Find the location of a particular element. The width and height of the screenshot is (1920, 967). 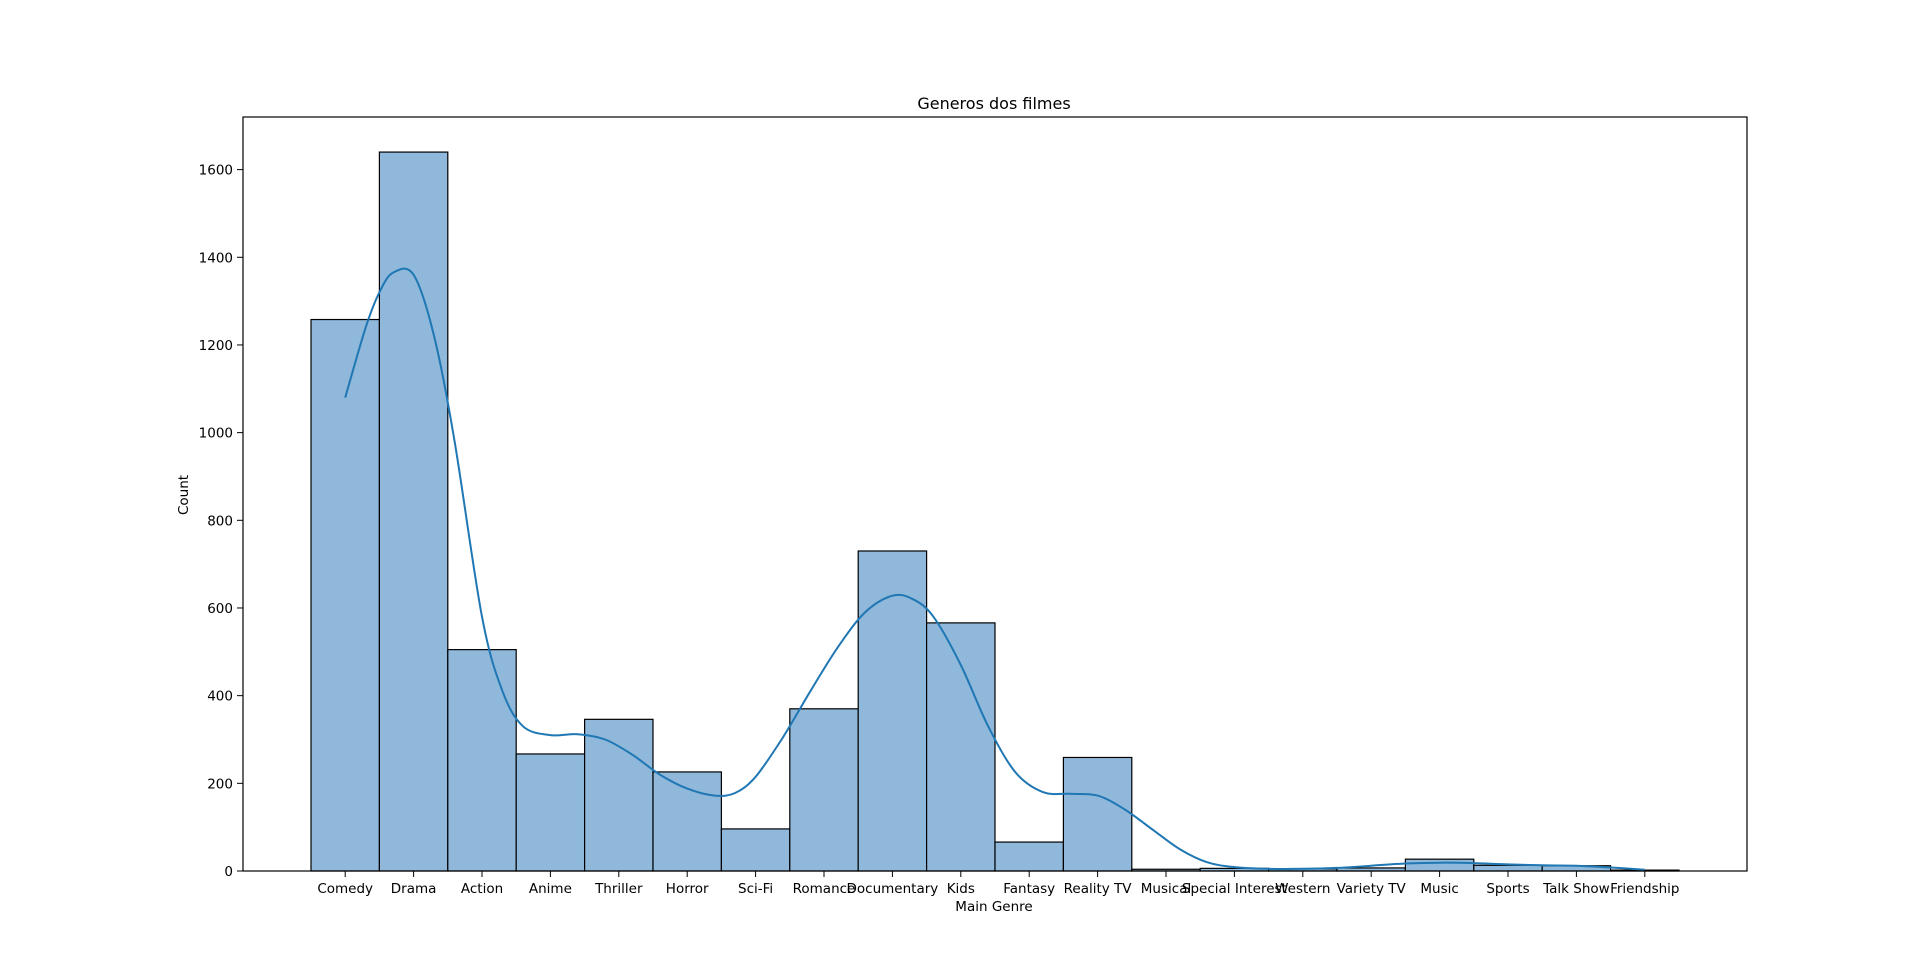

y-tick-label: 400 is located at coordinates (220, 697).